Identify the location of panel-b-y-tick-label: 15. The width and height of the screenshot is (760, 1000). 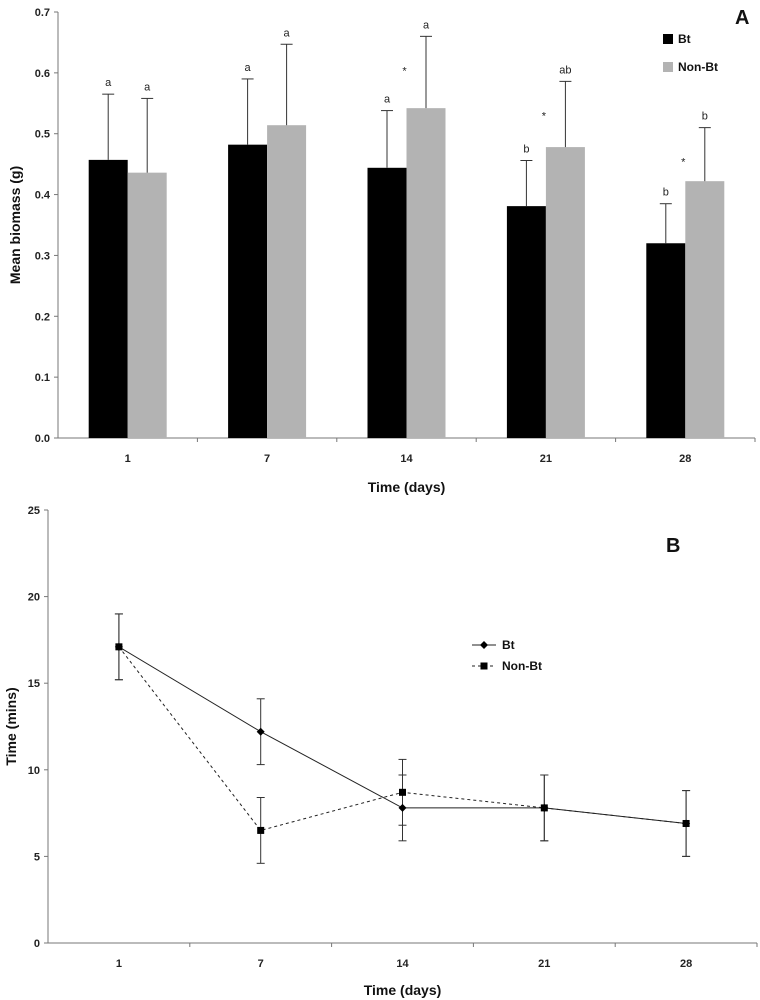
(34, 684).